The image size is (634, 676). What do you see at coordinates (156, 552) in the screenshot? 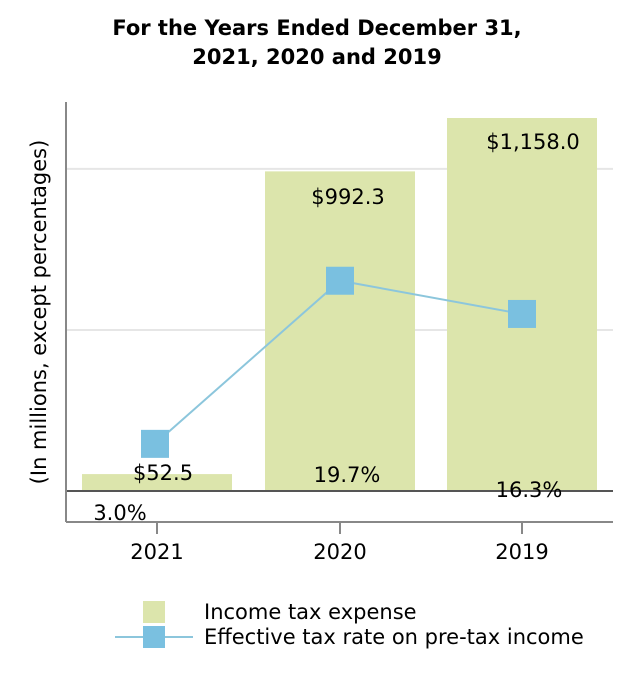
I see `x-tick-label: 2021` at bounding box center [156, 552].